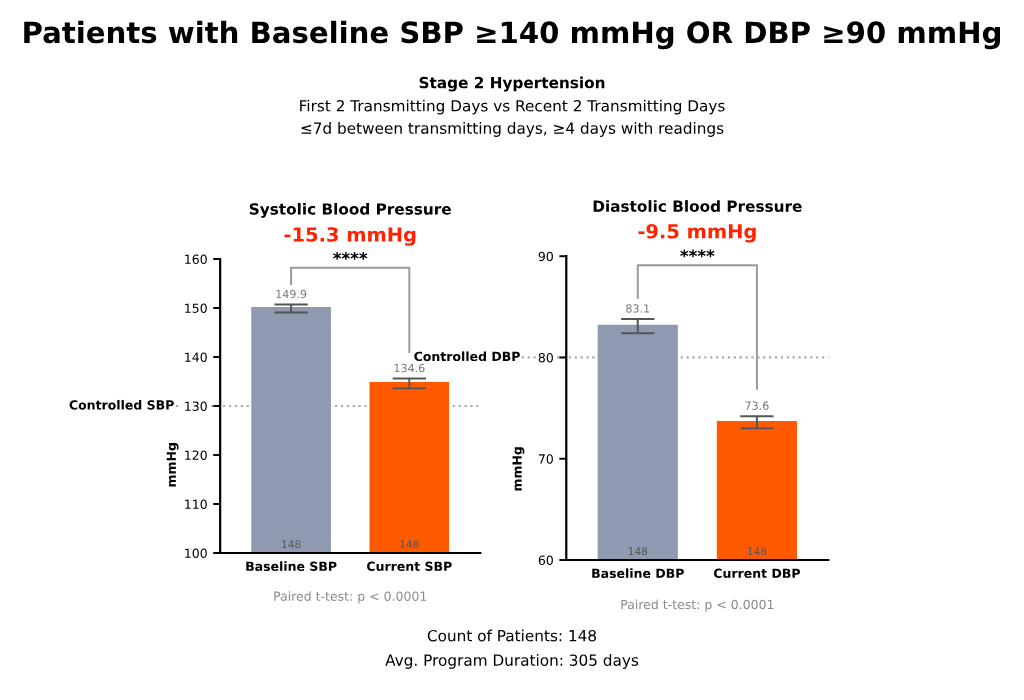  I want to click on chart-subtitle: -9.5 mmHg, so click(697, 233).